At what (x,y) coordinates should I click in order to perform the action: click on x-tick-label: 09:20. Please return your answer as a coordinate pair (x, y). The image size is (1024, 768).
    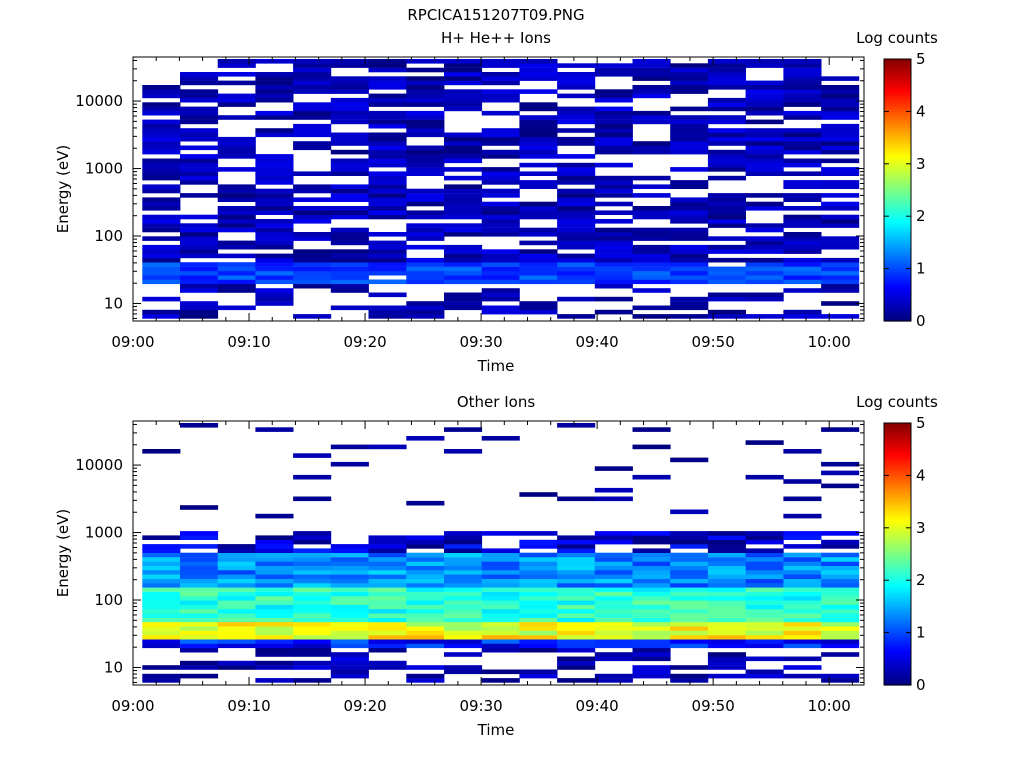
    Looking at the image, I should click on (364, 706).